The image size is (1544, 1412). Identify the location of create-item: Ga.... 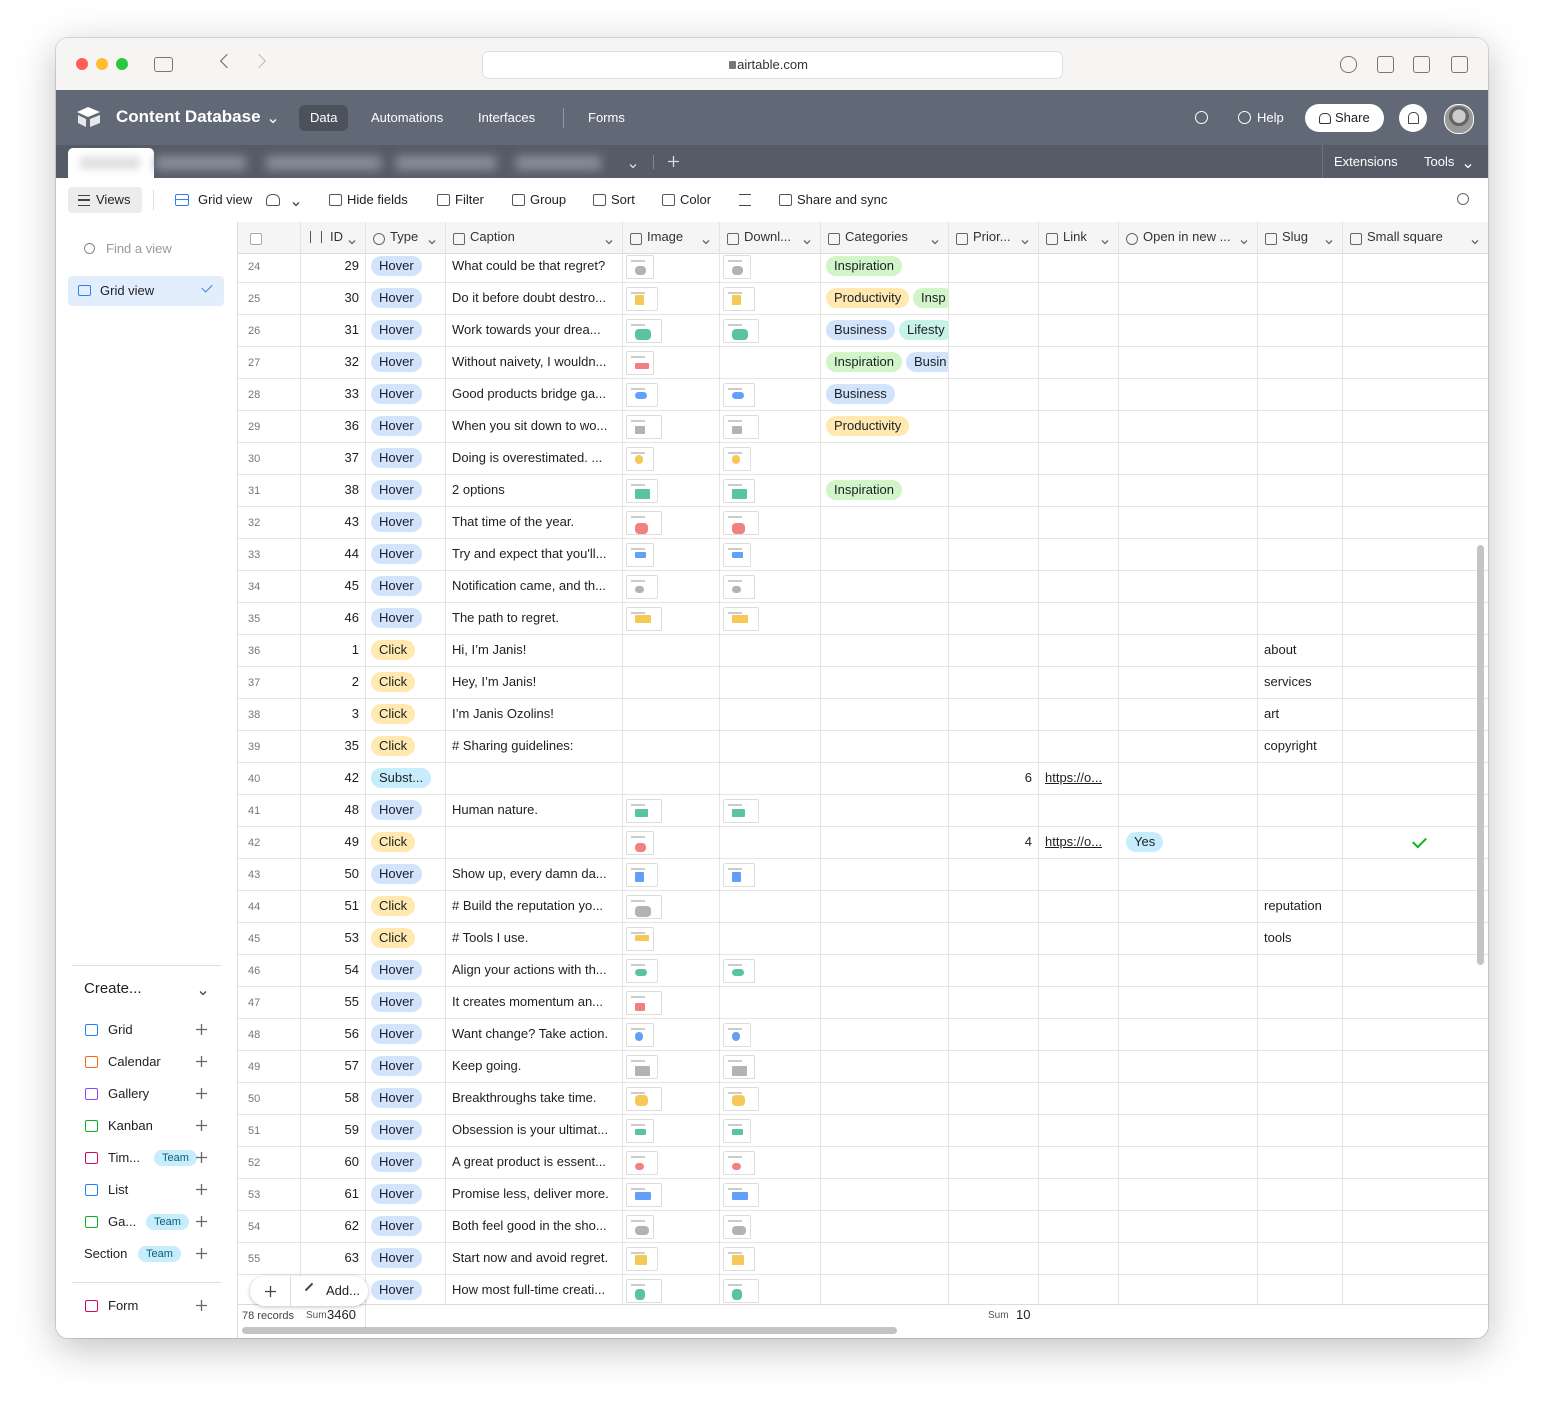
(122, 1221).